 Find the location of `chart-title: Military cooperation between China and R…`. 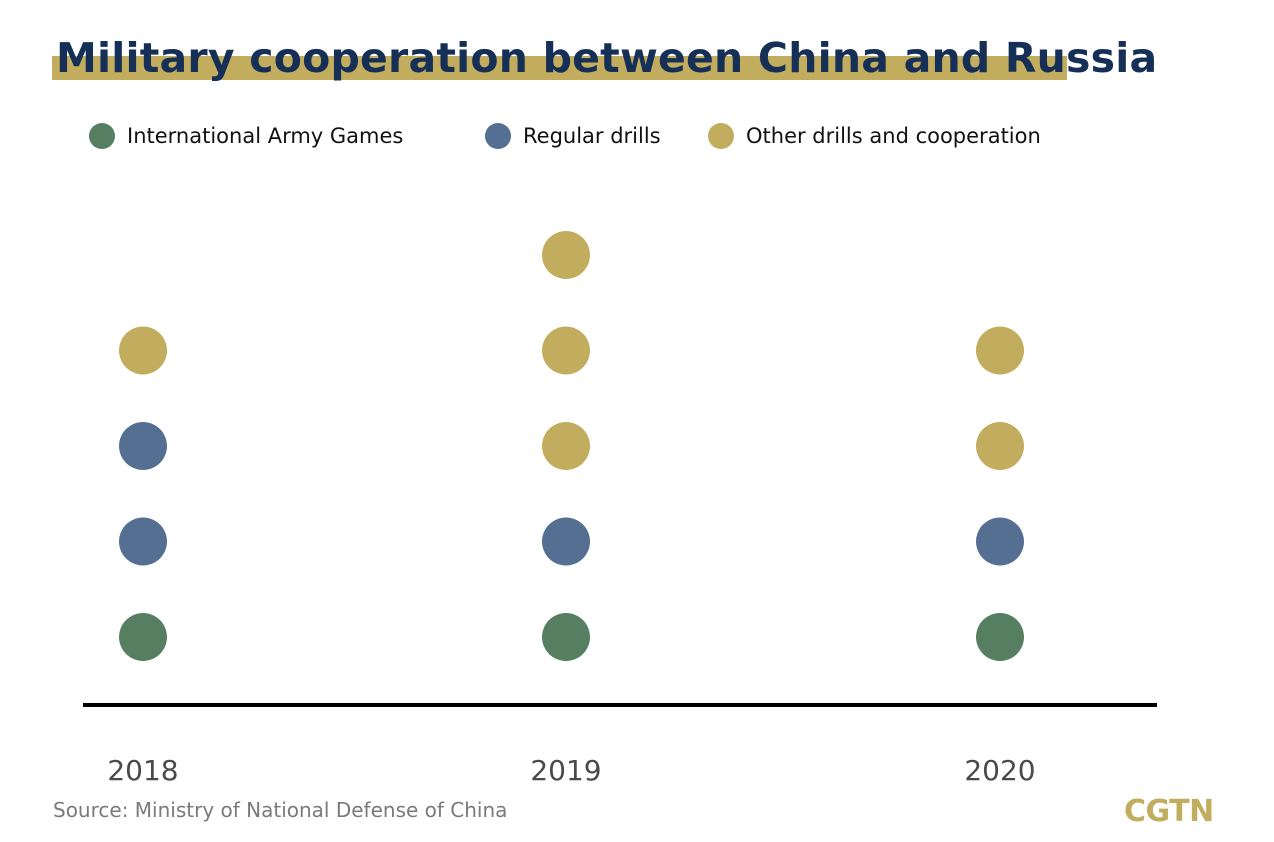

chart-title: Military cooperation between China and R… is located at coordinates (607, 58).